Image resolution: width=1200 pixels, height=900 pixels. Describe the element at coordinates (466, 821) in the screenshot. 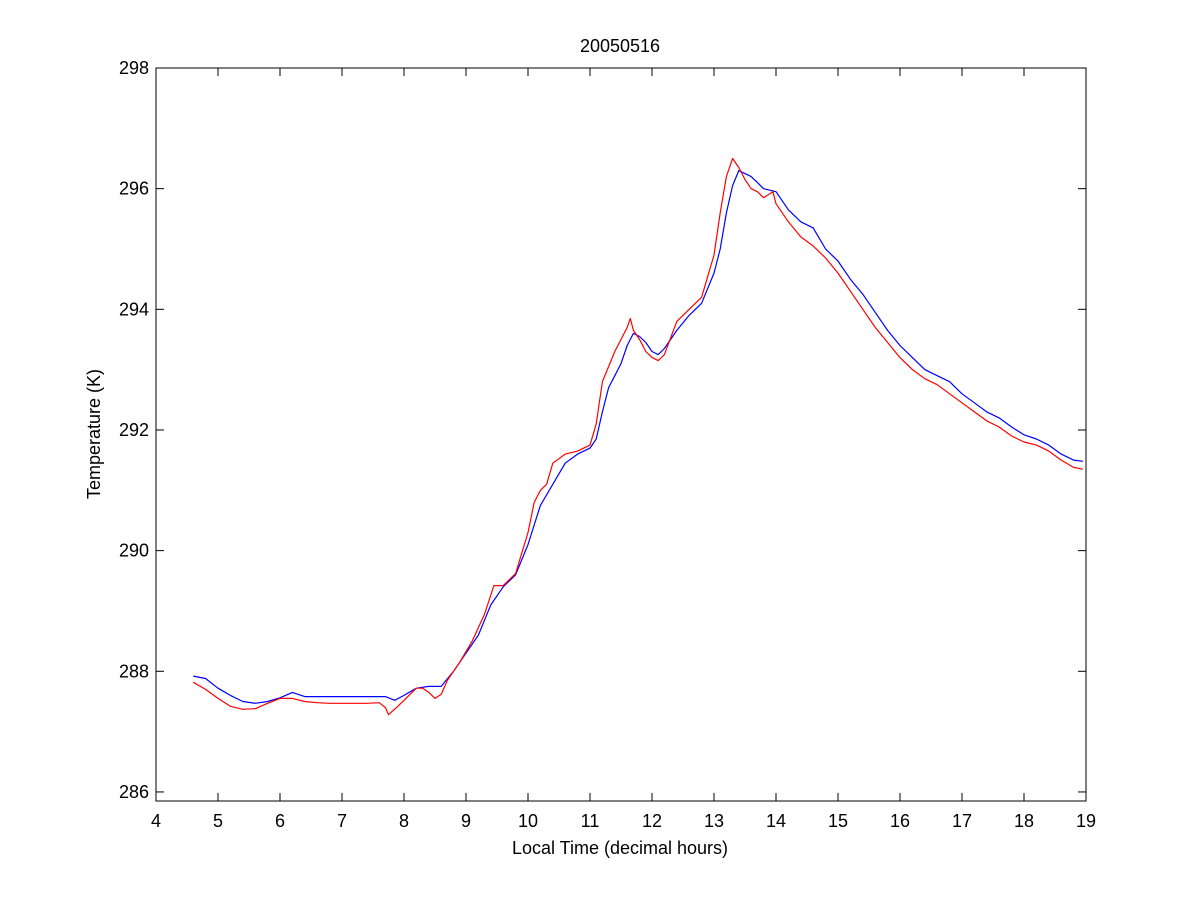

I see `x-tick-label: 9` at that location.